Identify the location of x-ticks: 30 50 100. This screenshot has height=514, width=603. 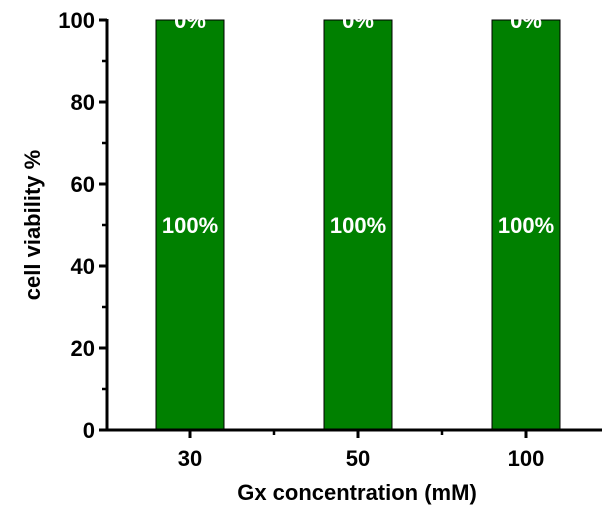
(361, 450).